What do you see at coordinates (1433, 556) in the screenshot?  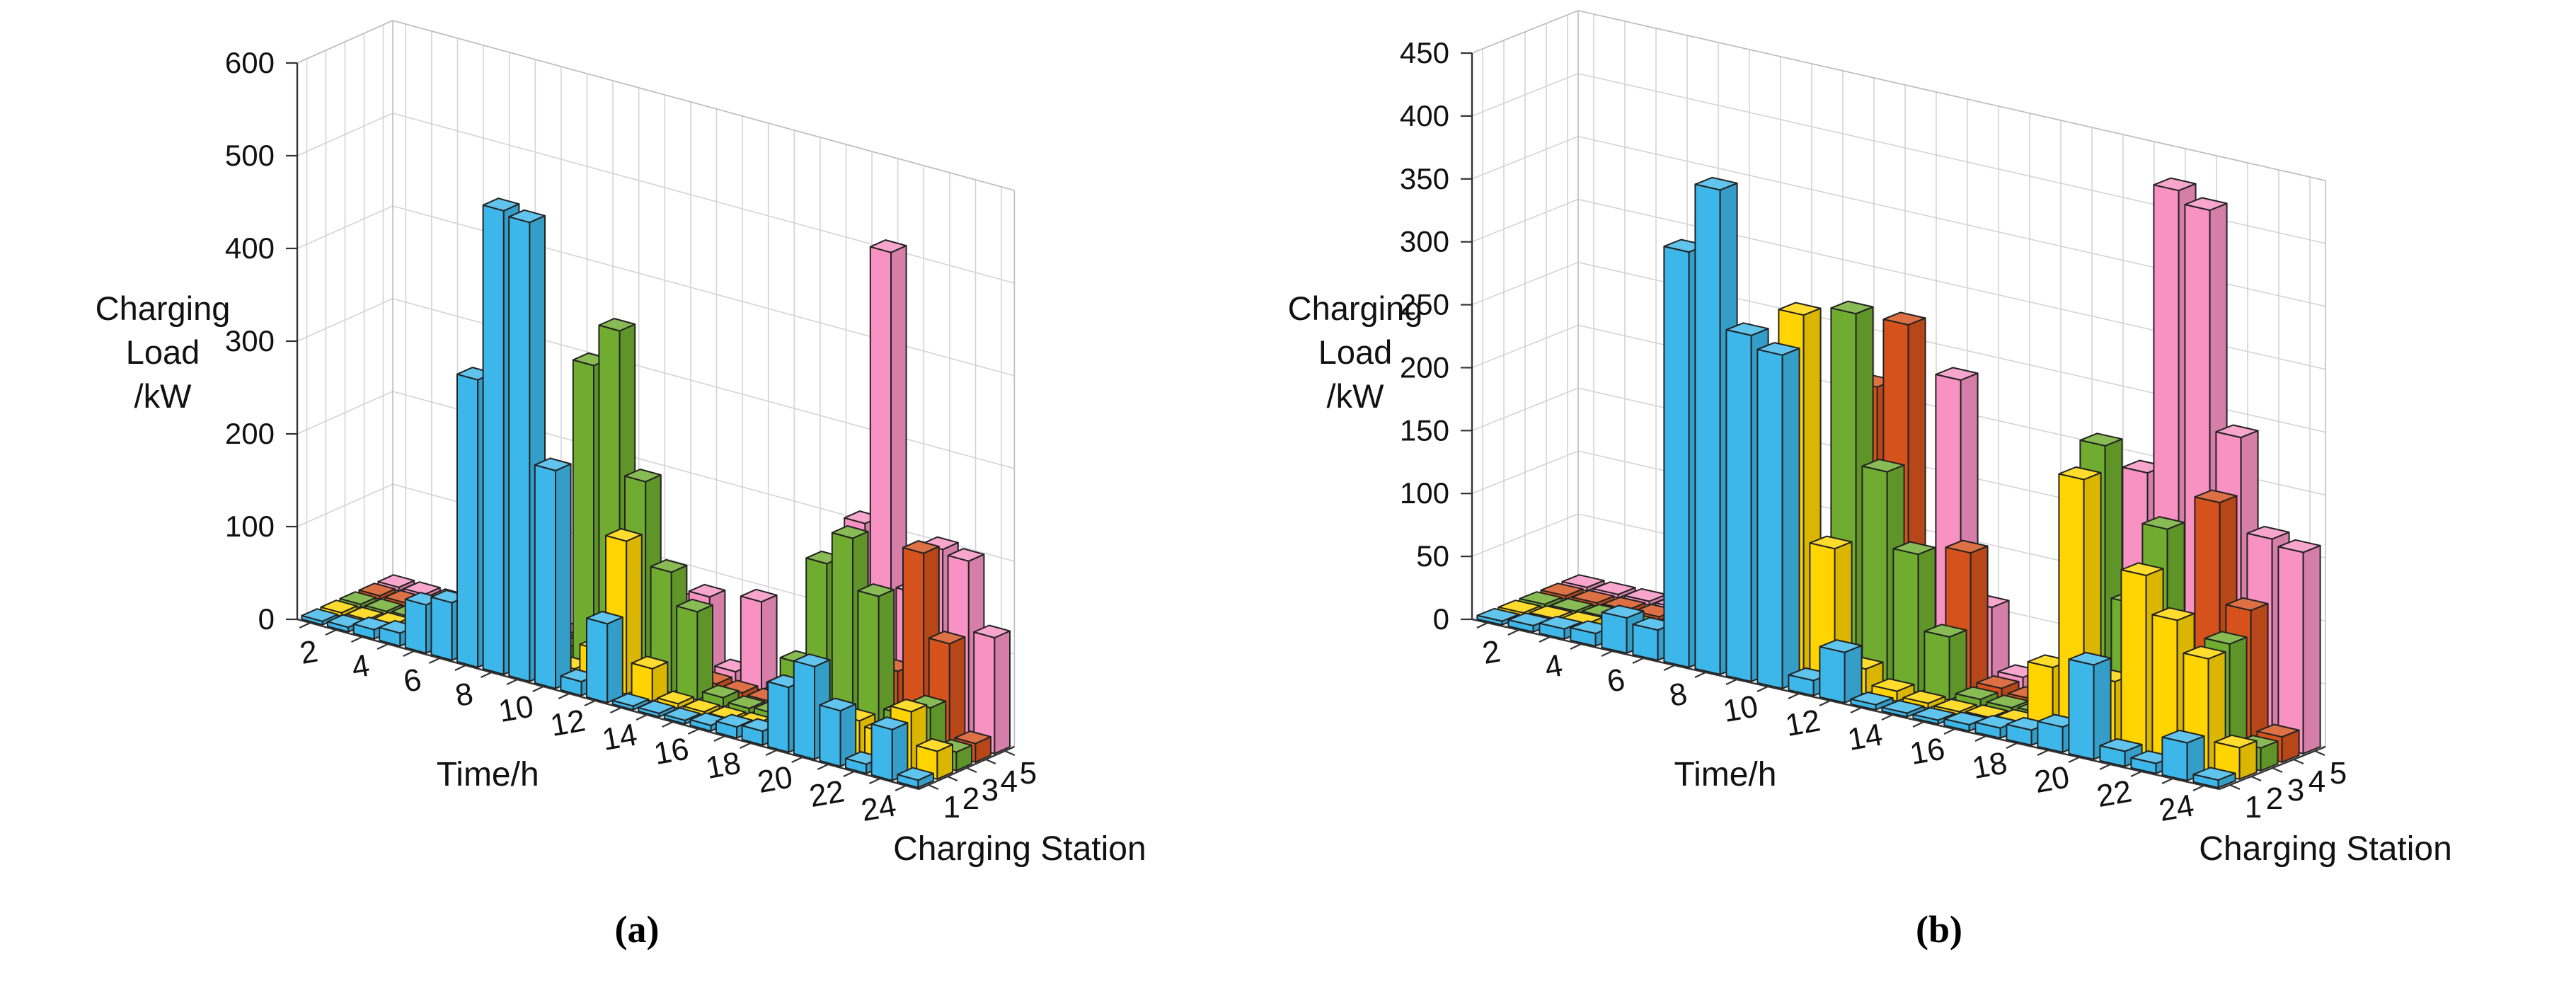 I see `svg-text: 50` at bounding box center [1433, 556].